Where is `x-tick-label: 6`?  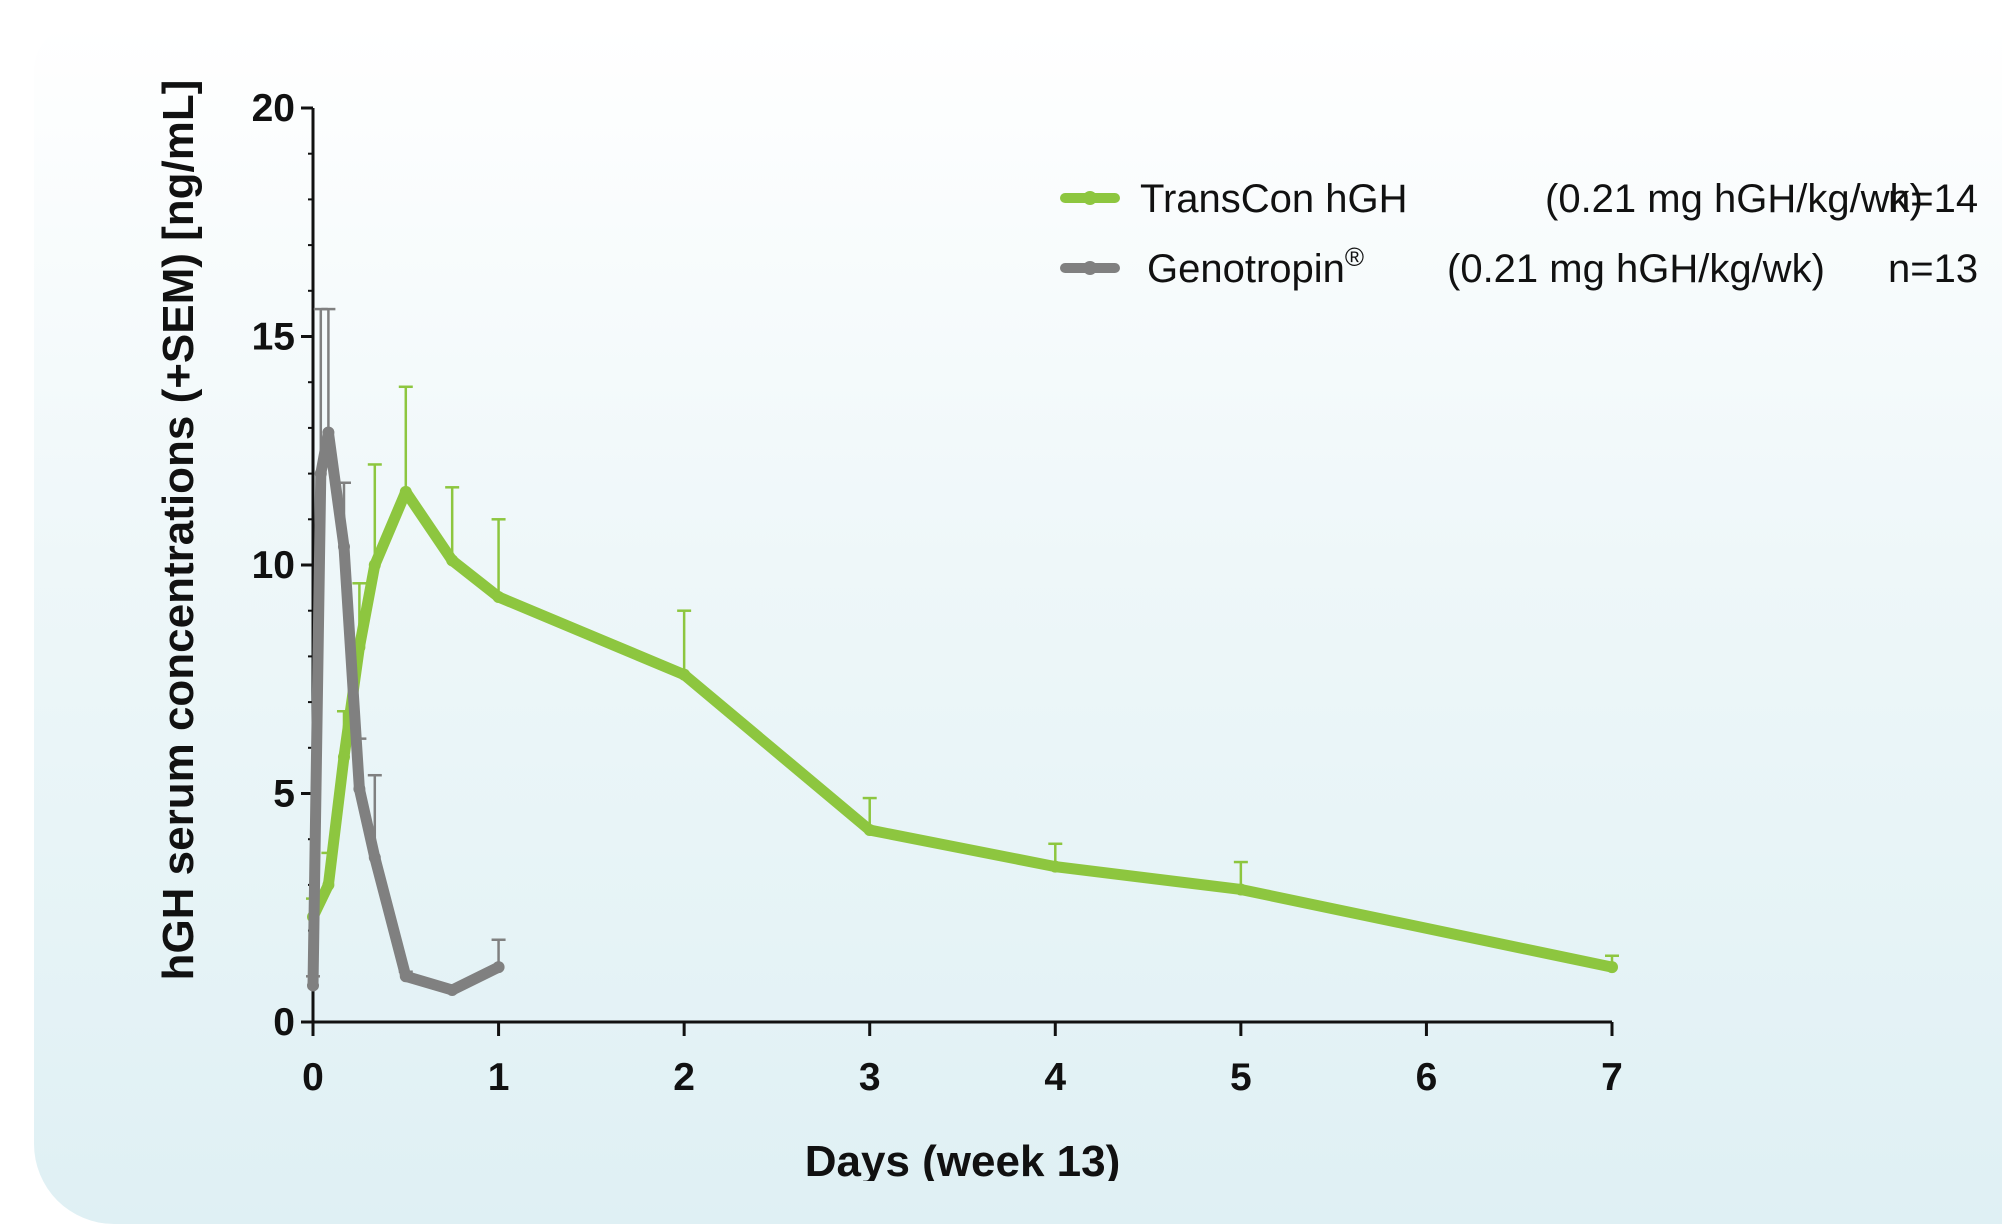 x-tick-label: 6 is located at coordinates (1427, 1077).